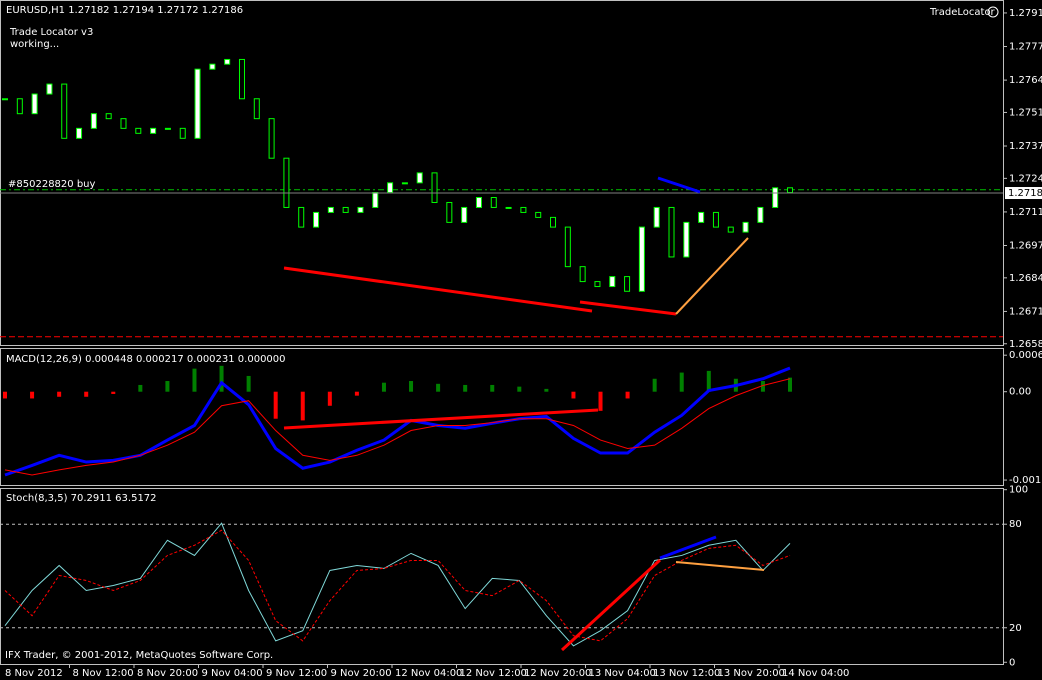 This screenshot has width=1042, height=680. Describe the element at coordinates (52, 184) in the screenshot. I see `order-label: #850228820 buy` at that location.